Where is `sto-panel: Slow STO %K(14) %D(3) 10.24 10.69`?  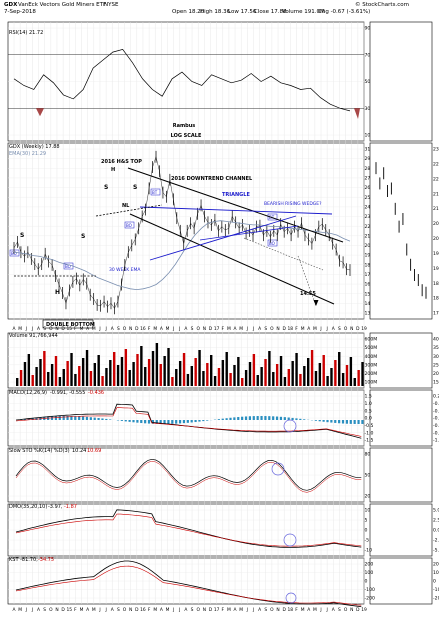 sto-panel: Slow STO %K(14) %D(3) 10.24 10.69 is located at coordinates (55, 451).